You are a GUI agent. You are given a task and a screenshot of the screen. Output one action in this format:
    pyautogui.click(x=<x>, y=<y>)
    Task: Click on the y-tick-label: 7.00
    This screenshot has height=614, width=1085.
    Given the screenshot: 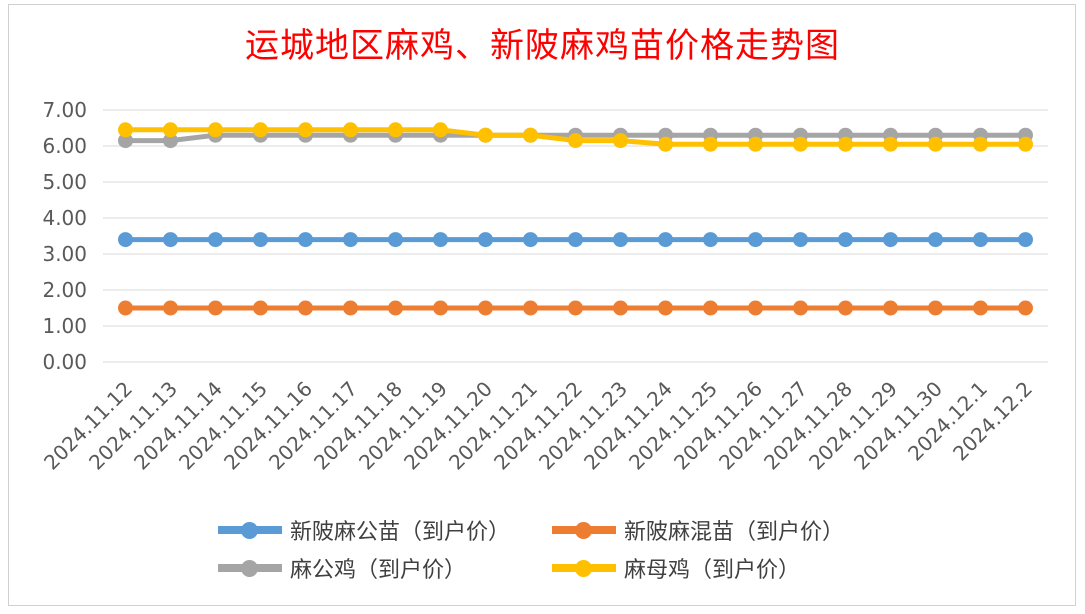 What is the action you would take?
    pyautogui.click(x=64, y=110)
    